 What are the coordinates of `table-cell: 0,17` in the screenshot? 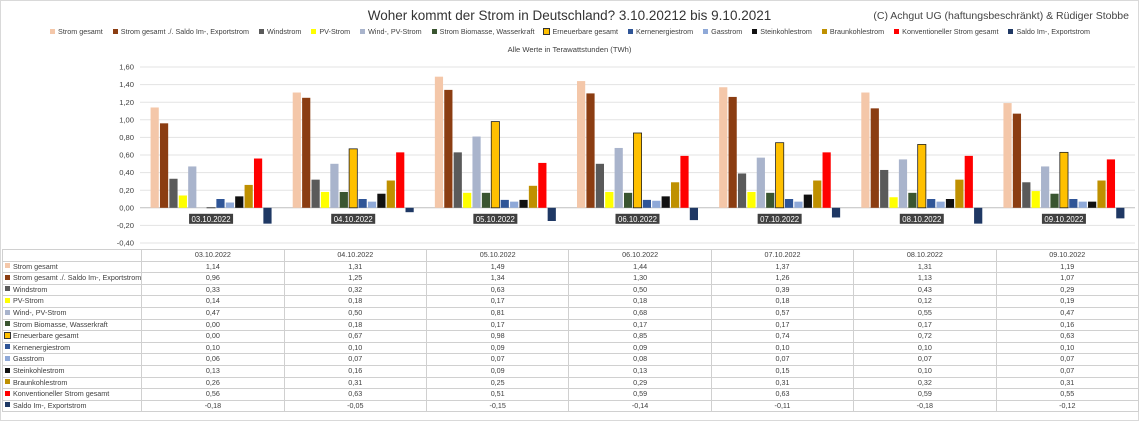 It's located at (497, 325).